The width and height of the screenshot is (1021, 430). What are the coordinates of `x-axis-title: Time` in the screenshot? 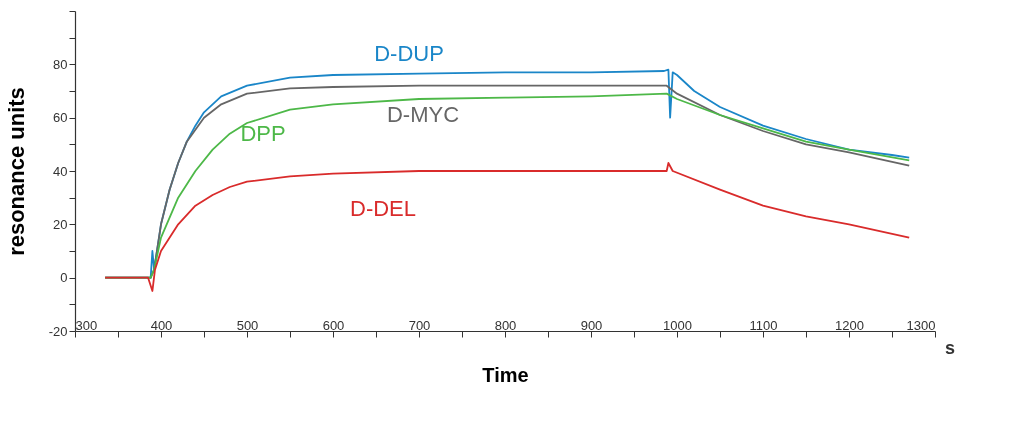 It's located at (505, 375).